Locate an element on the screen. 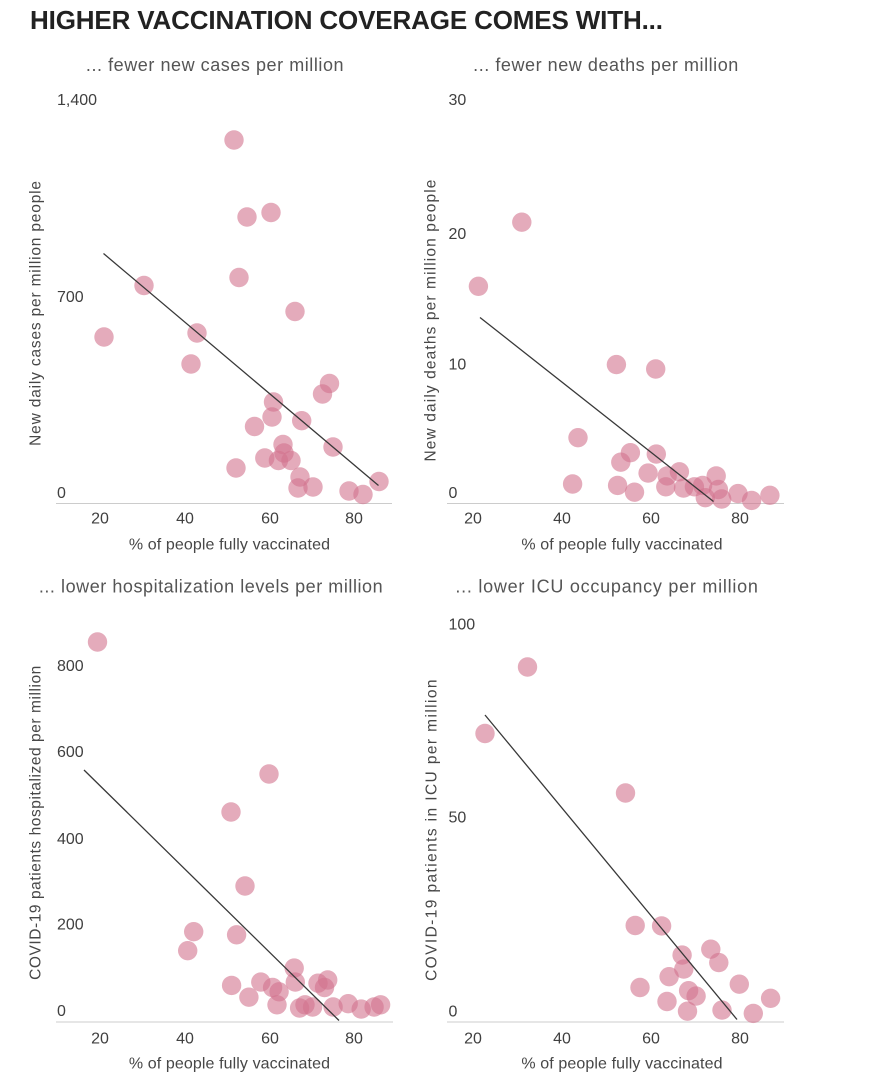  svg-text:... fewer new deaths per milli: ... fewer new deaths per million is located at coordinates (606, 65).